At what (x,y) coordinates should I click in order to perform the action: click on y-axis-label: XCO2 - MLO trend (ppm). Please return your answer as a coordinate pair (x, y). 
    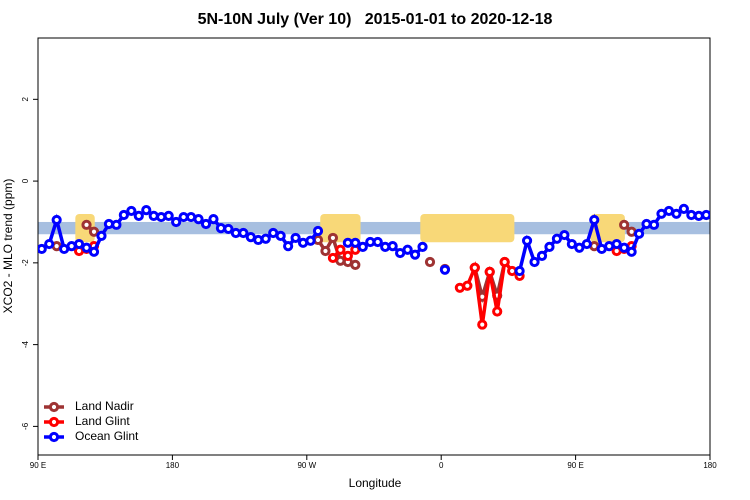
    Looking at the image, I should click on (8, 246).